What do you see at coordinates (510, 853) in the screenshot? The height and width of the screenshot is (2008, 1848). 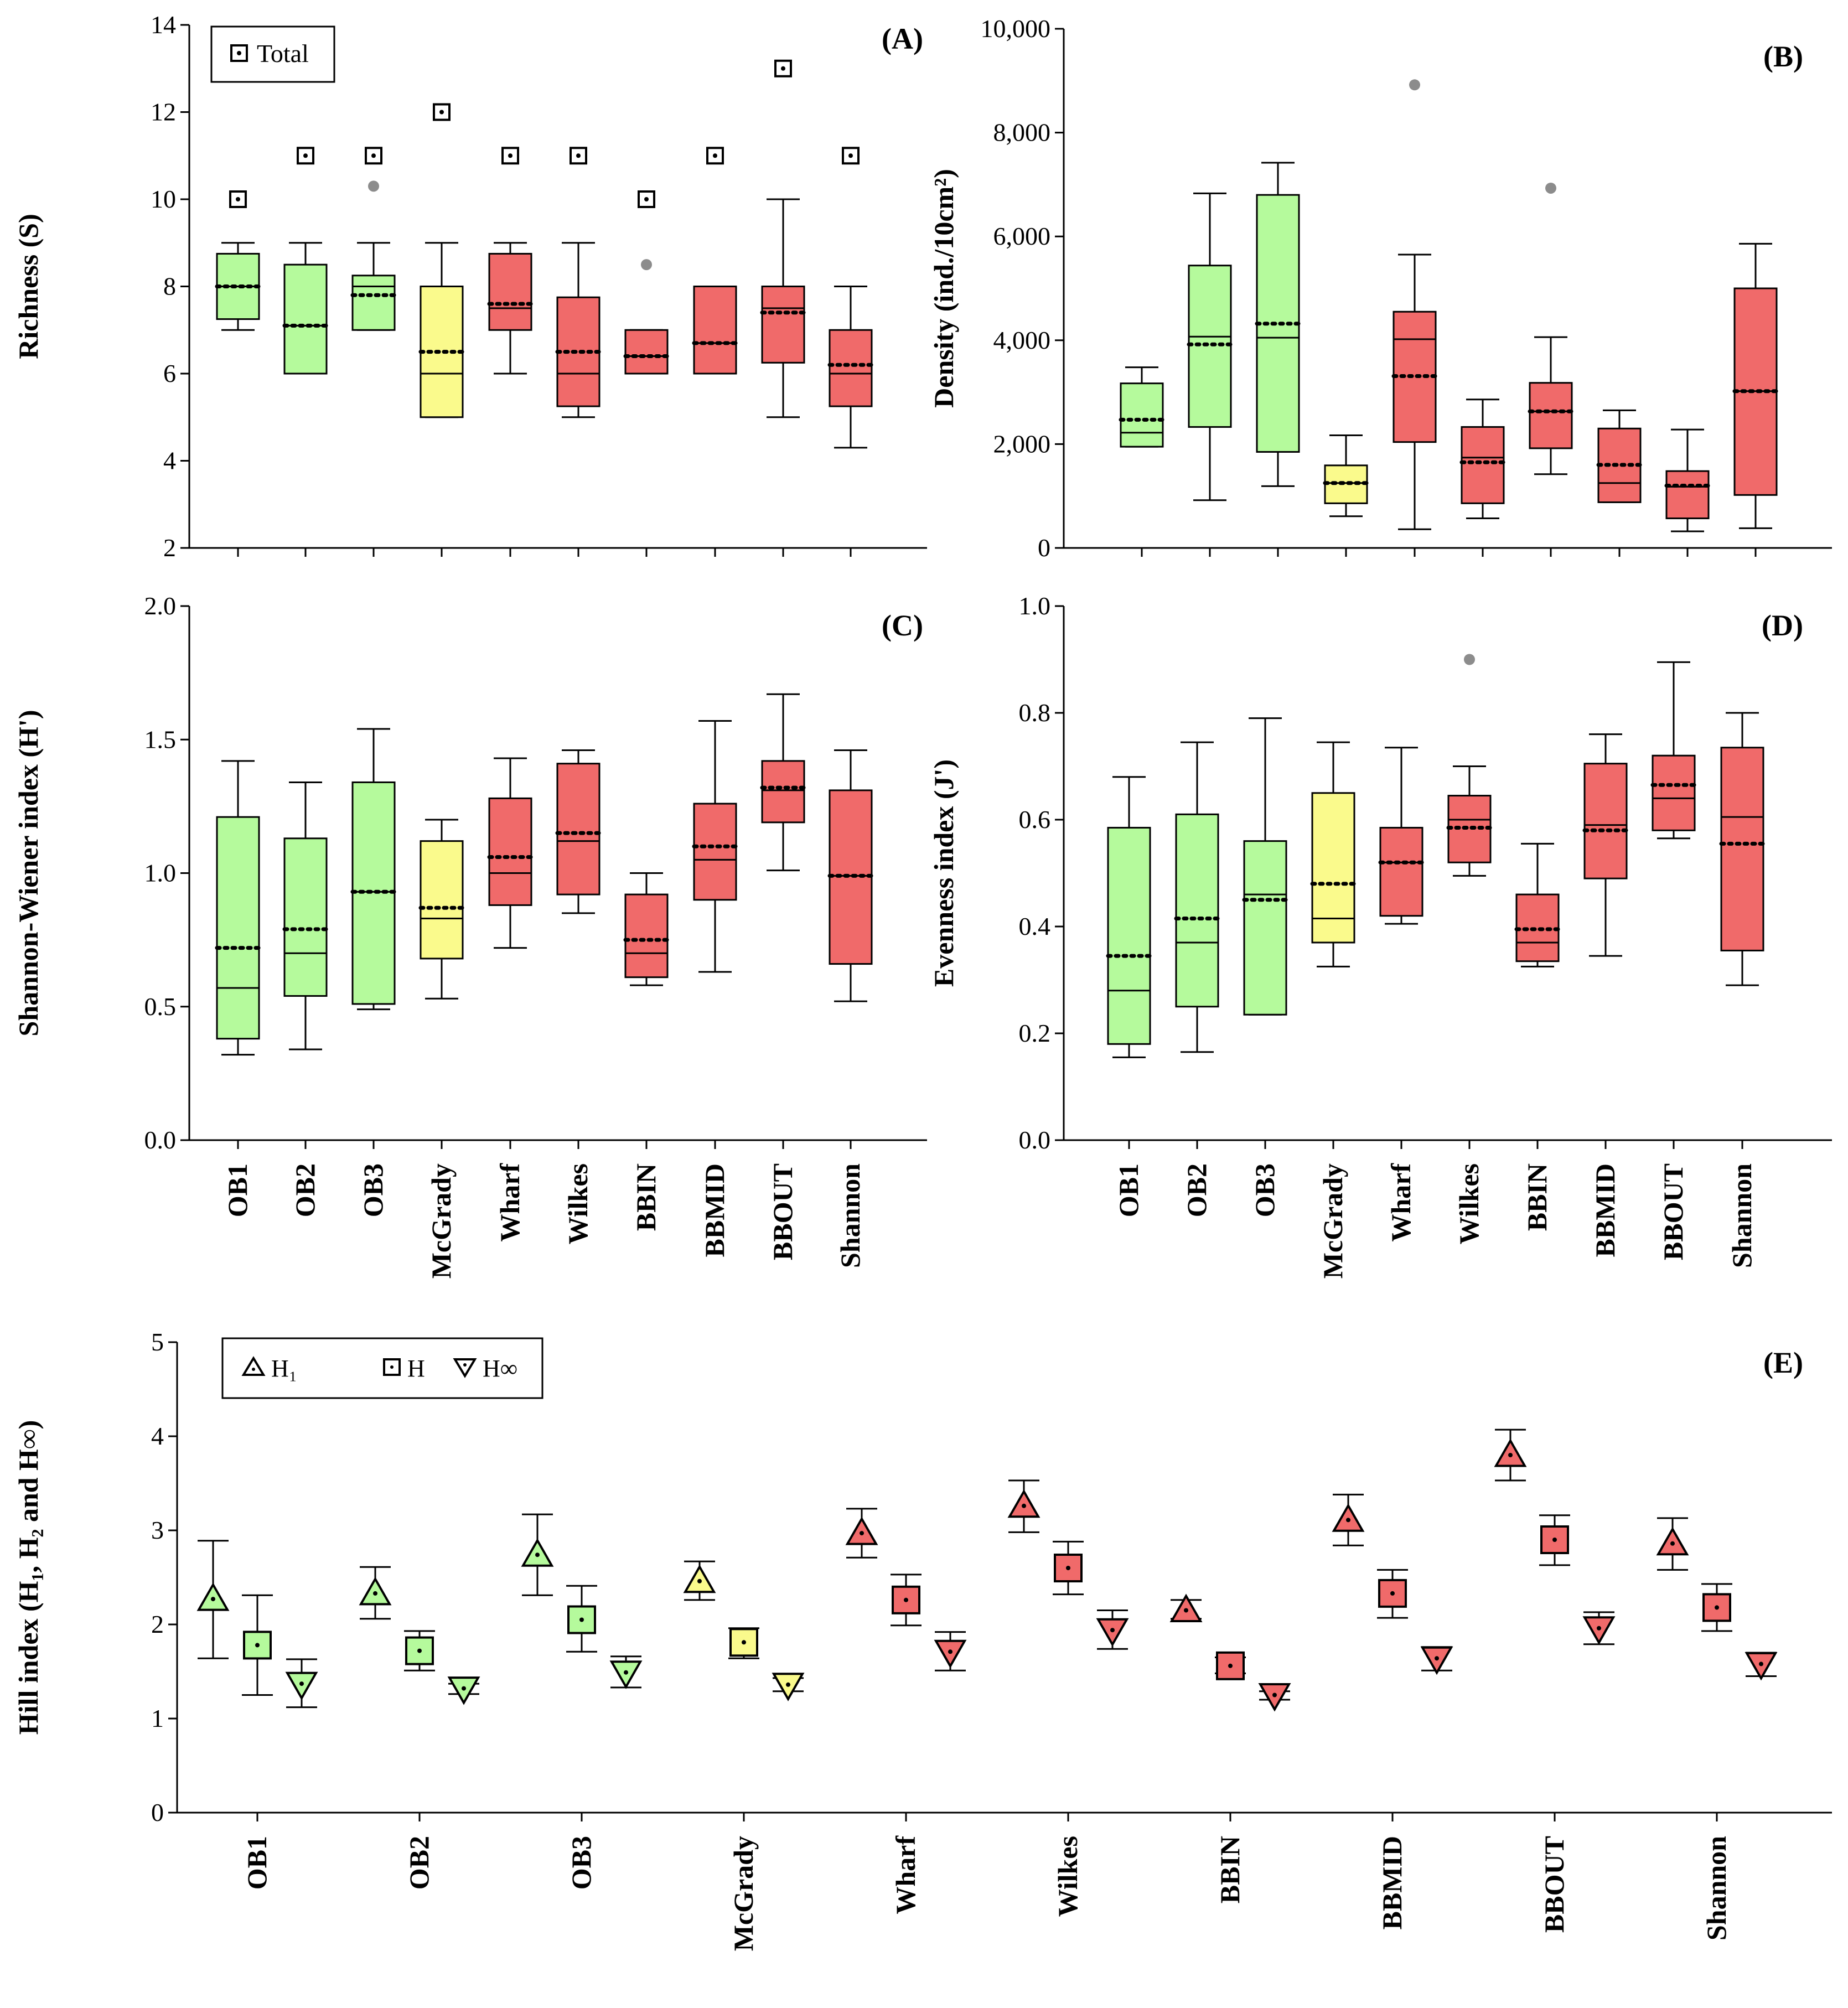 I see `box-C-Wharf` at bounding box center [510, 853].